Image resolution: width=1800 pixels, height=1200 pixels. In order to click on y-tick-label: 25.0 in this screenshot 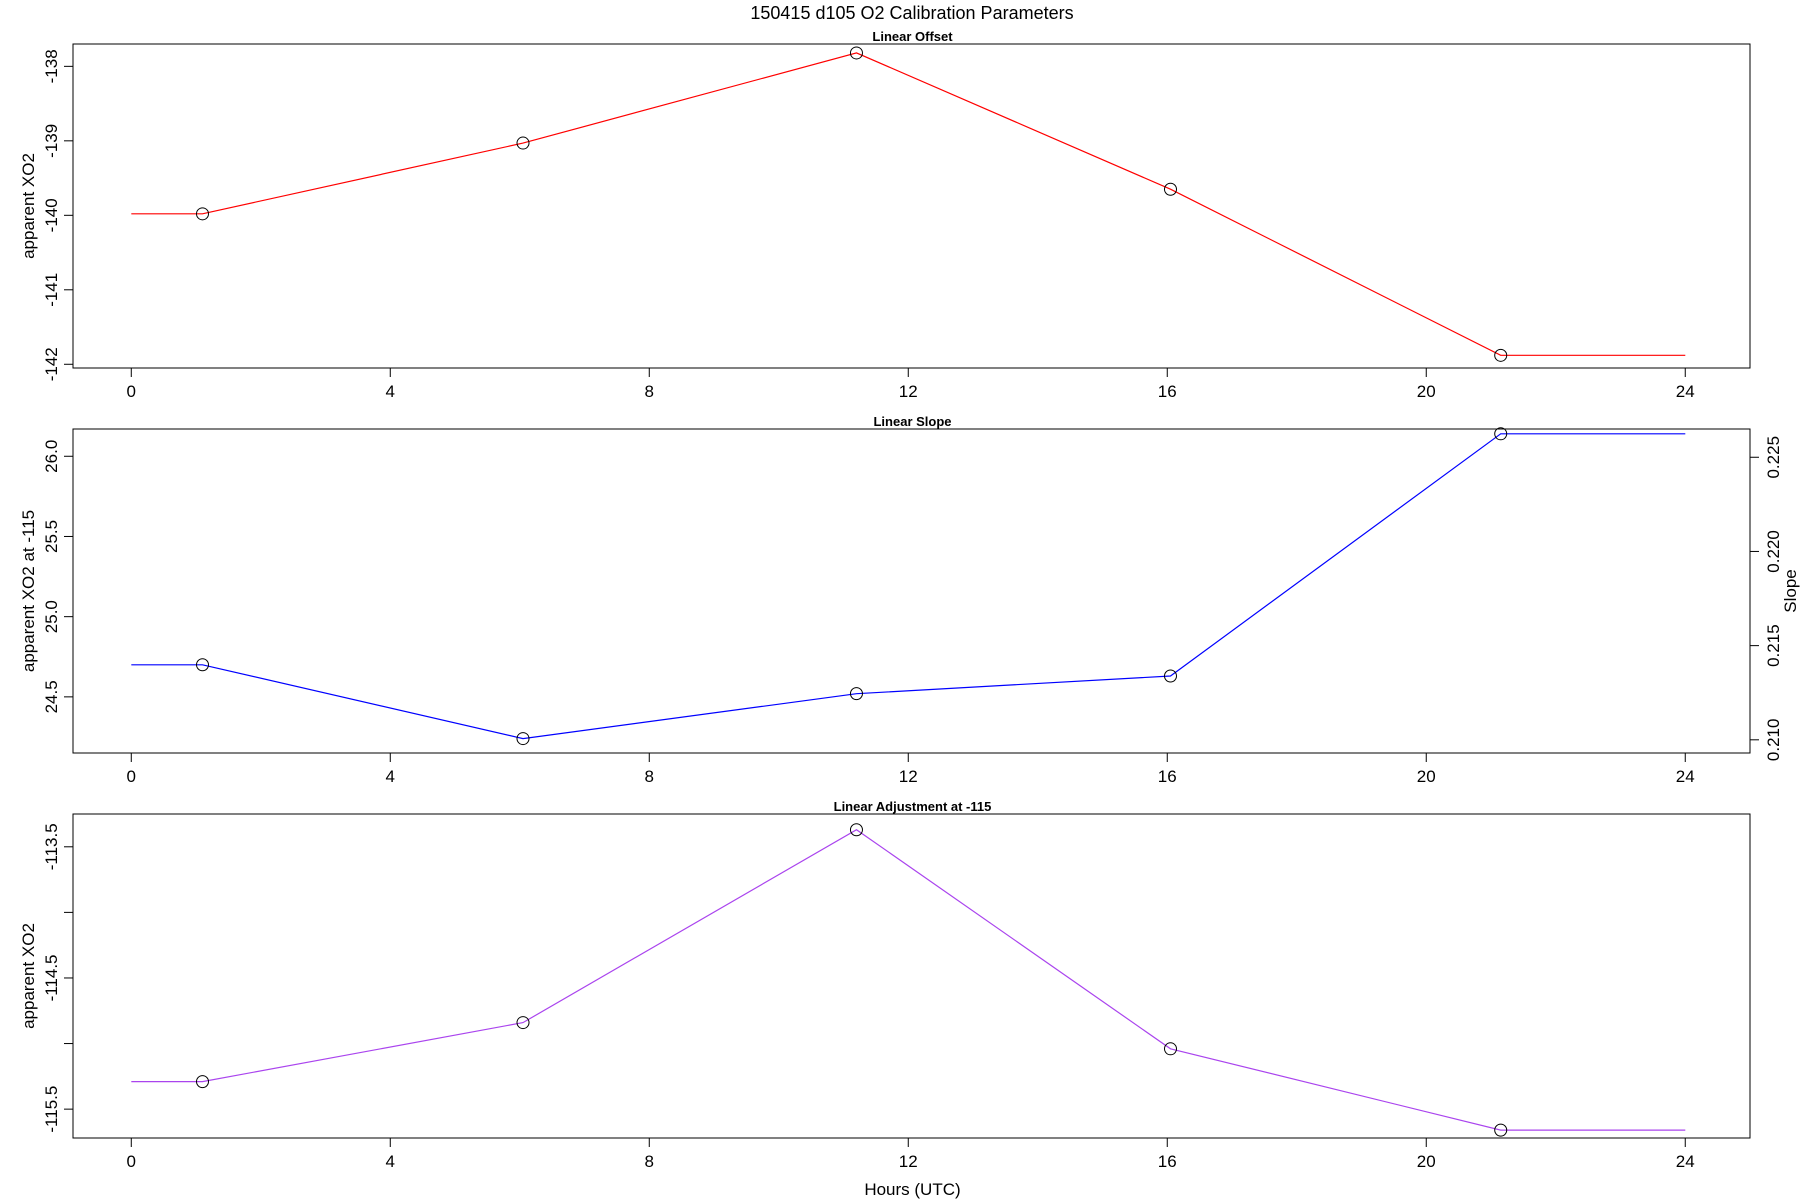, I will do `click(51, 616)`.